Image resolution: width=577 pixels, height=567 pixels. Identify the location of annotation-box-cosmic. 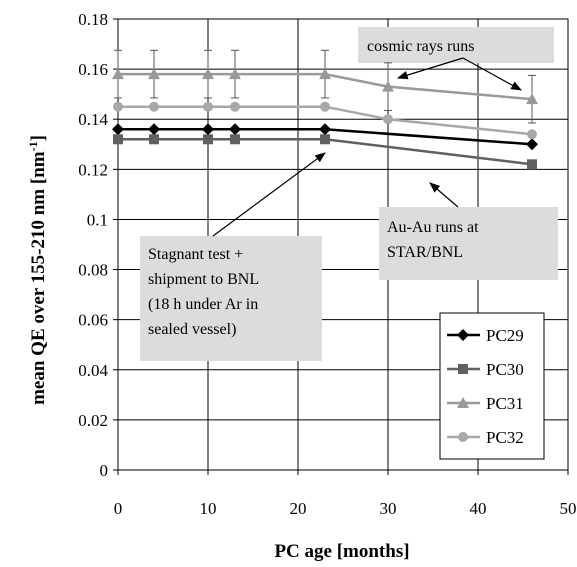
(456, 45).